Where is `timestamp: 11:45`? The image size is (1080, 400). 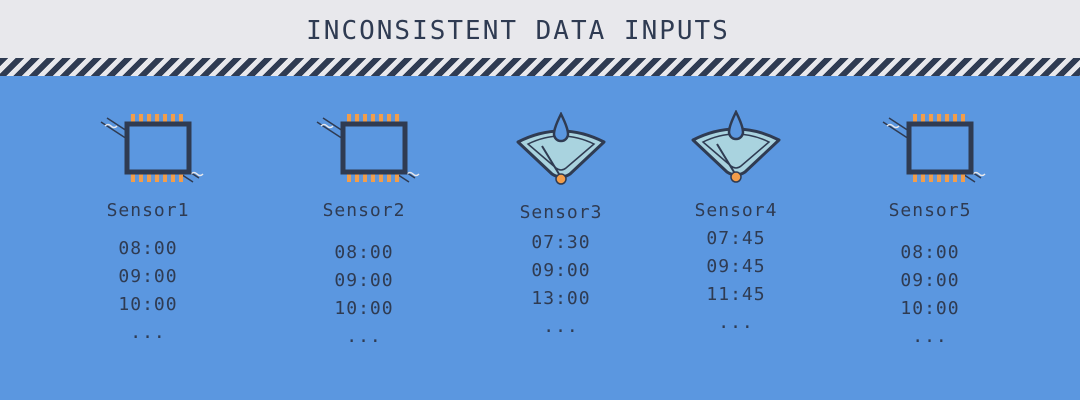
timestamp: 11:45 is located at coordinates (736, 294).